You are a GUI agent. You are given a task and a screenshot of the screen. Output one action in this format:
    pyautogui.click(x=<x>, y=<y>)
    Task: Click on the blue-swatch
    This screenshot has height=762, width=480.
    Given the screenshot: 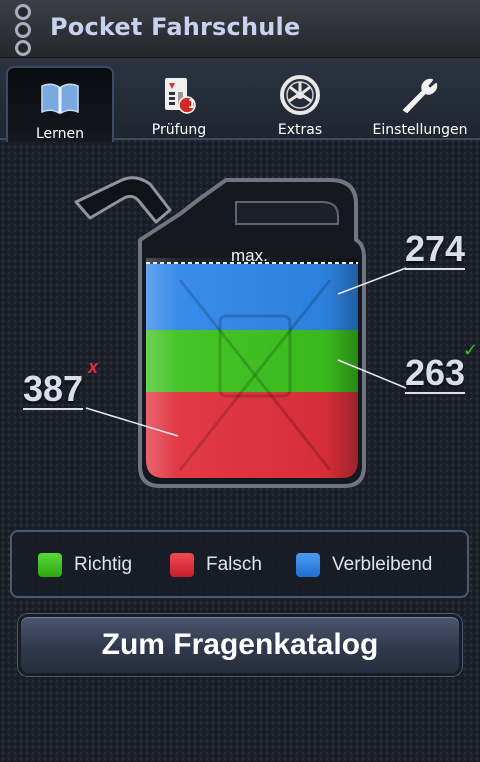 What is the action you would take?
    pyautogui.click(x=308, y=565)
    